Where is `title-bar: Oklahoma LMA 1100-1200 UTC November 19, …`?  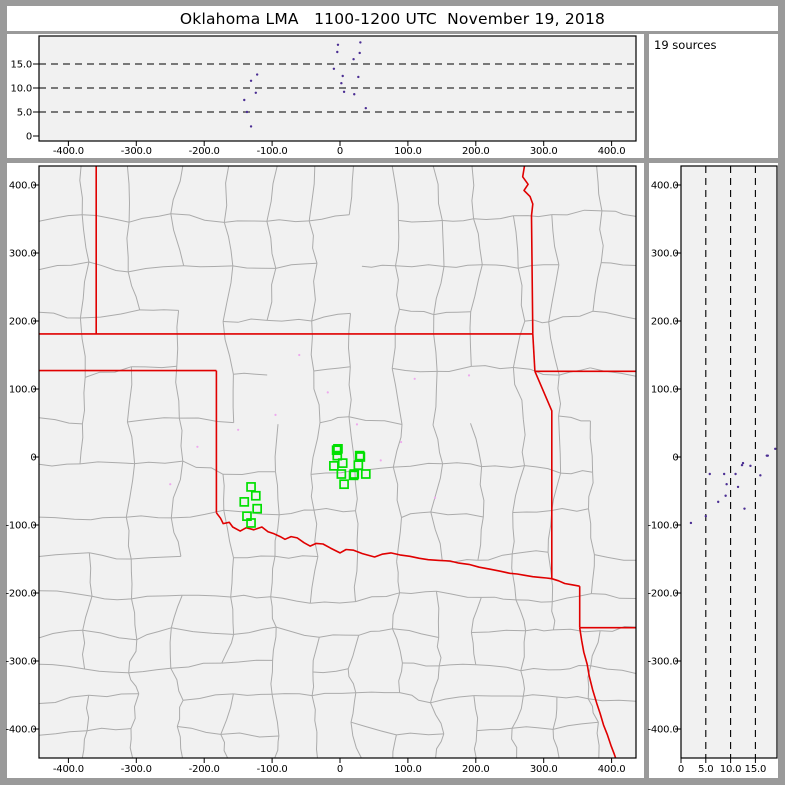
title-bar: Oklahoma LMA 1100-1200 UTC November 19, … is located at coordinates (392, 18).